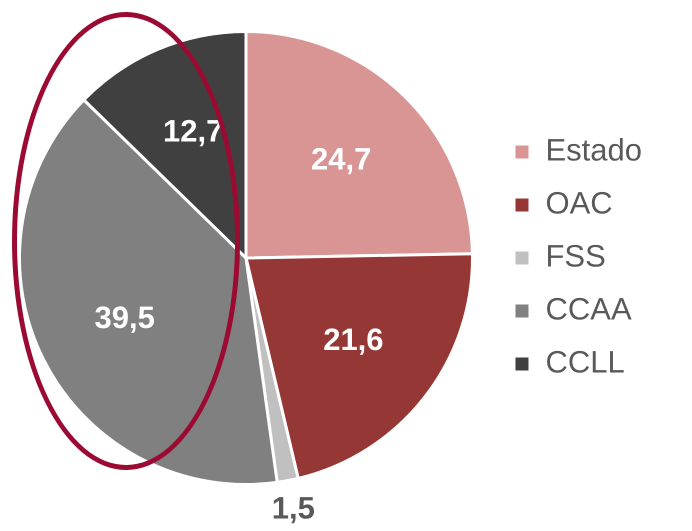 Image resolution: width=692 pixels, height=531 pixels. Describe the element at coordinates (579, 203) in the screenshot. I see `legend-label: OAC` at that location.